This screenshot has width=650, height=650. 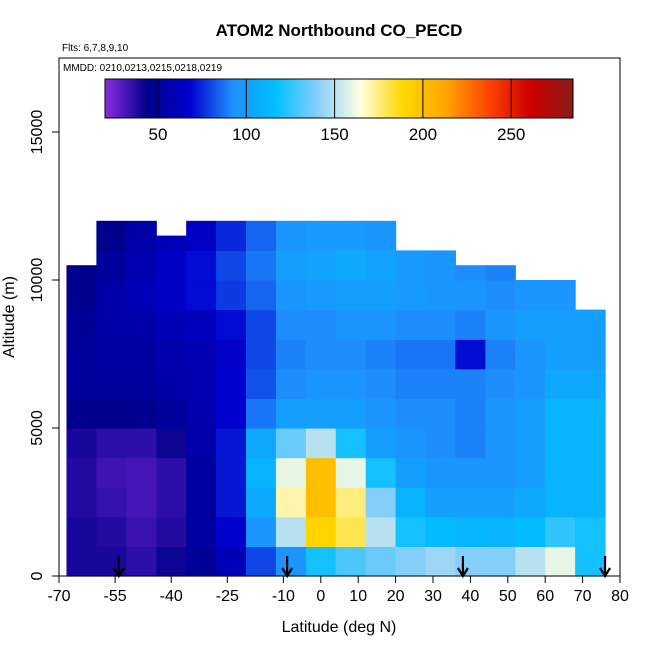 What do you see at coordinates (142, 68) in the screenshot?
I see `dates-note: MMDD: 0210,0213,0215,0218,0219` at bounding box center [142, 68].